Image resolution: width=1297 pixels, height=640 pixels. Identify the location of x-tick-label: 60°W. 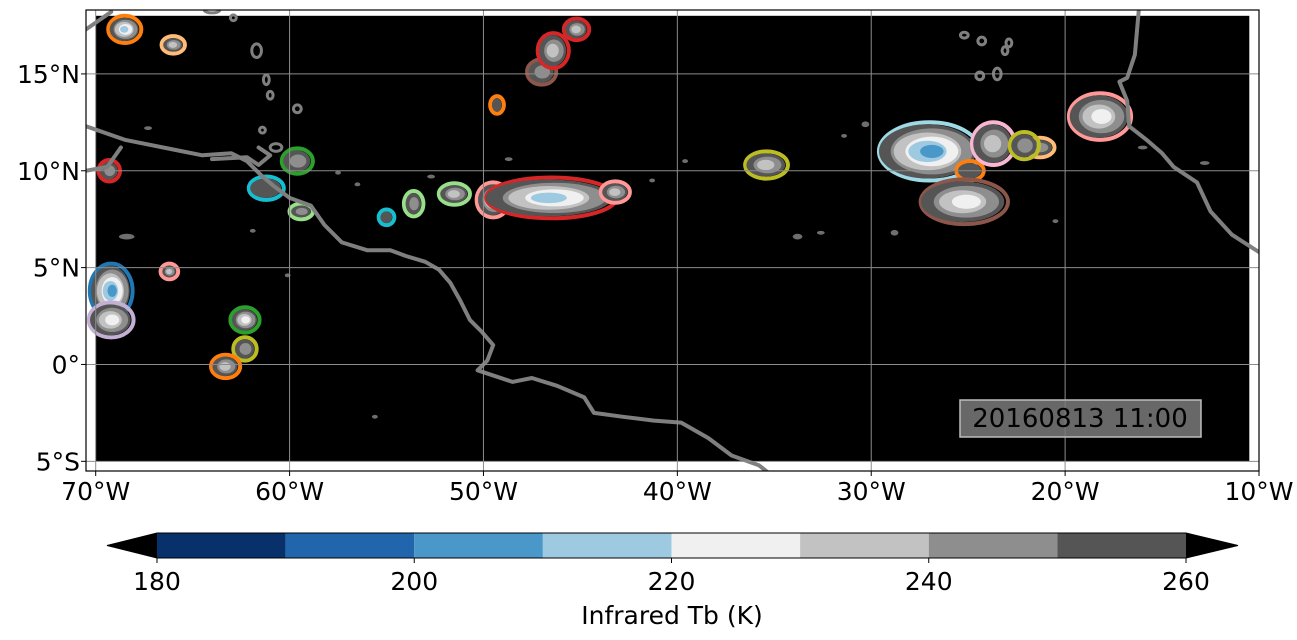
(289, 491).